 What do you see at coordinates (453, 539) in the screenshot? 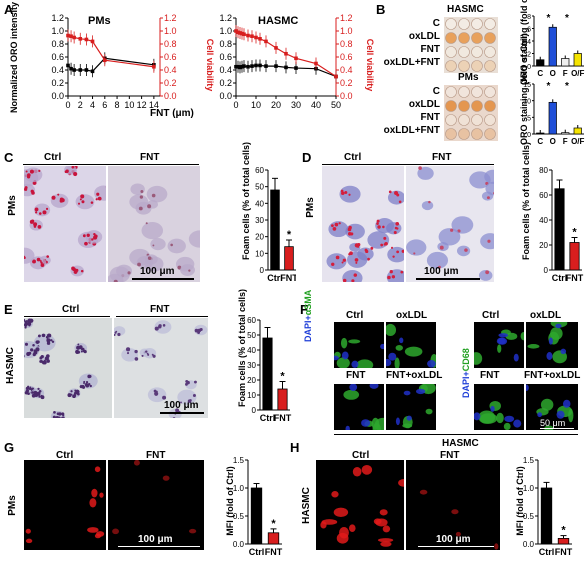
I see `h-scale-label: 100 μm` at bounding box center [453, 539].